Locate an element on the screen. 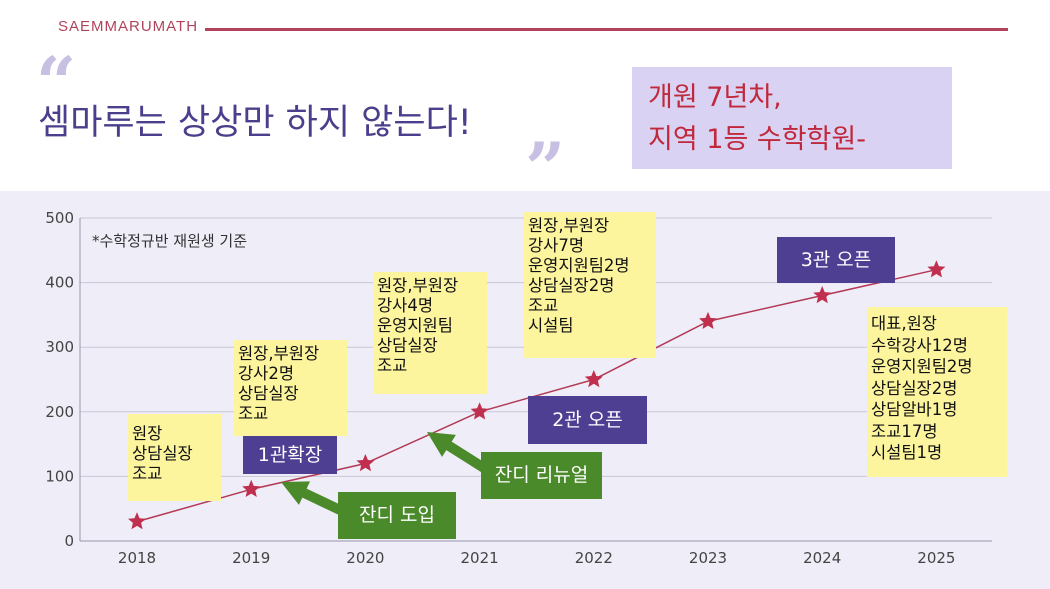 The image size is (1050, 589). staff-line: 조교17명 is located at coordinates (904, 431).